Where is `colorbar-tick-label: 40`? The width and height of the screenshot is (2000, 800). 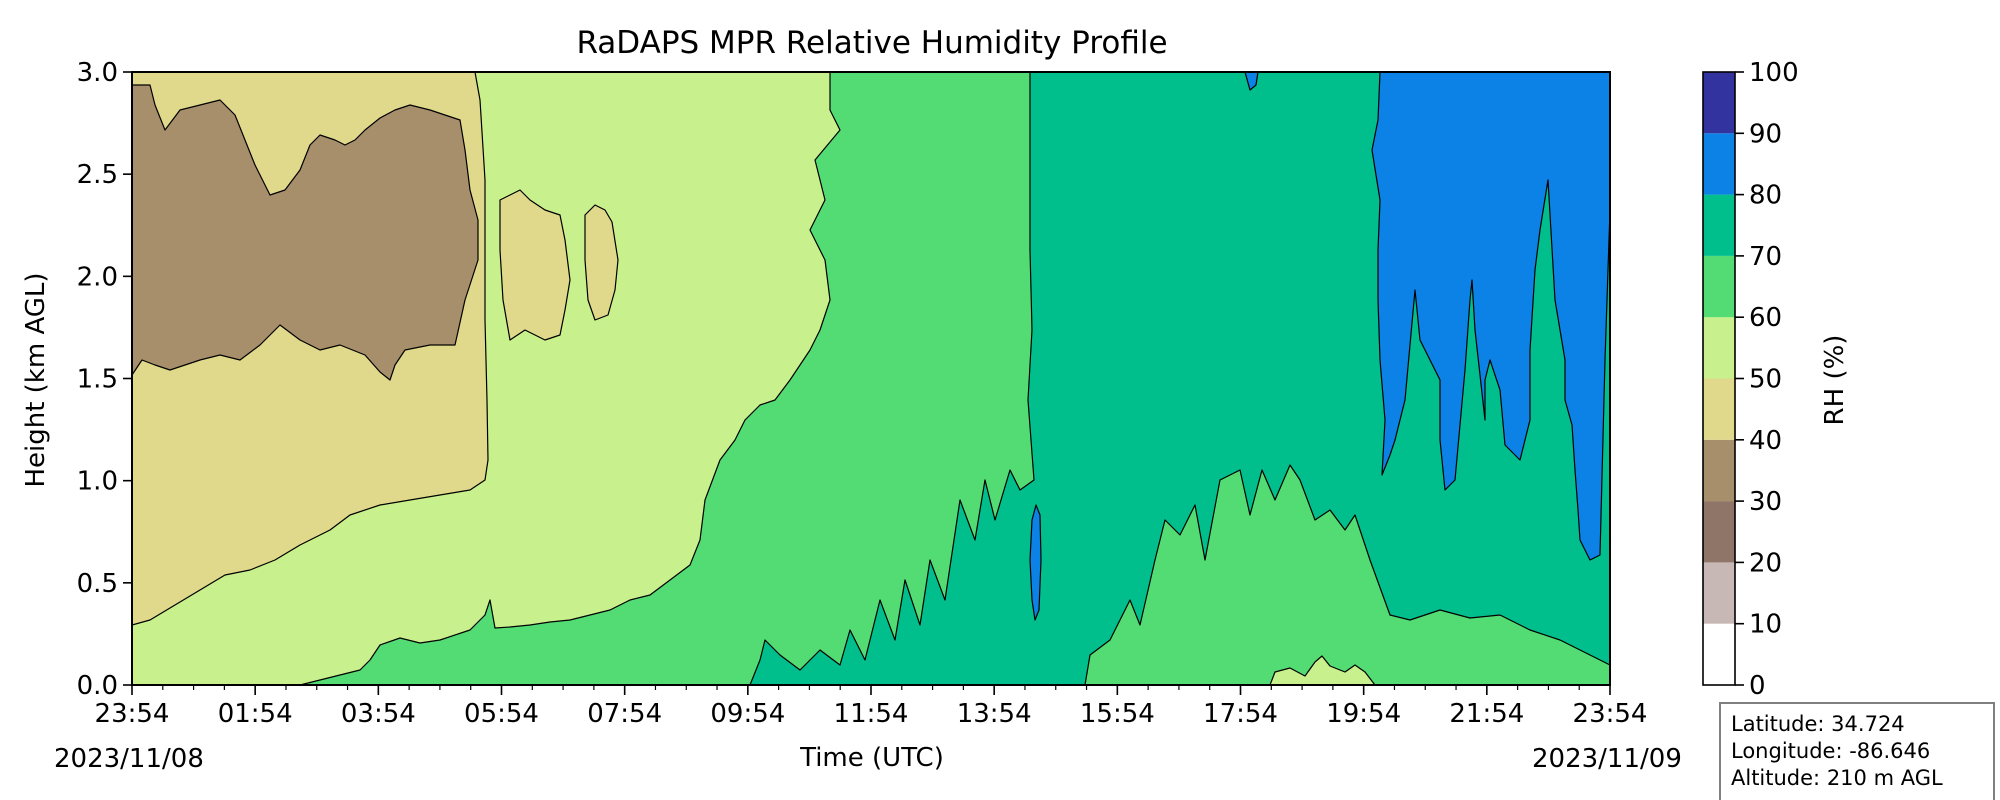 colorbar-tick-label: 40 is located at coordinates (1765, 441).